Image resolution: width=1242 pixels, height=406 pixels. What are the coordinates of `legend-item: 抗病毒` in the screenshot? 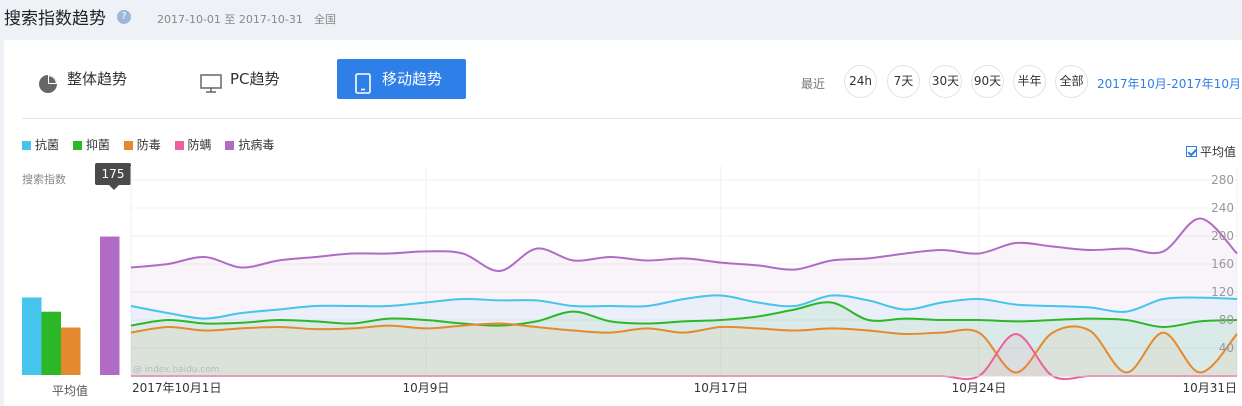 It's located at (249, 144).